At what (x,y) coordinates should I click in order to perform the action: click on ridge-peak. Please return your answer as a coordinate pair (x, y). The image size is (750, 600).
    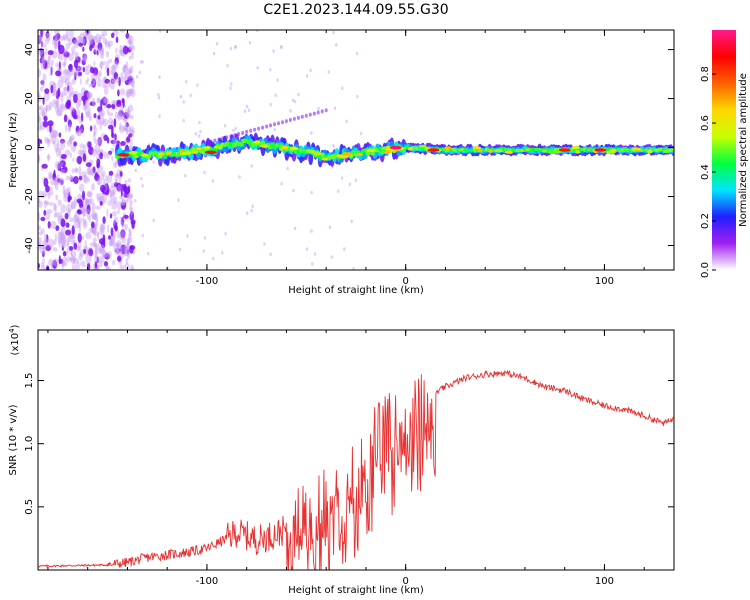
    Looking at the image, I should click on (564, 150).